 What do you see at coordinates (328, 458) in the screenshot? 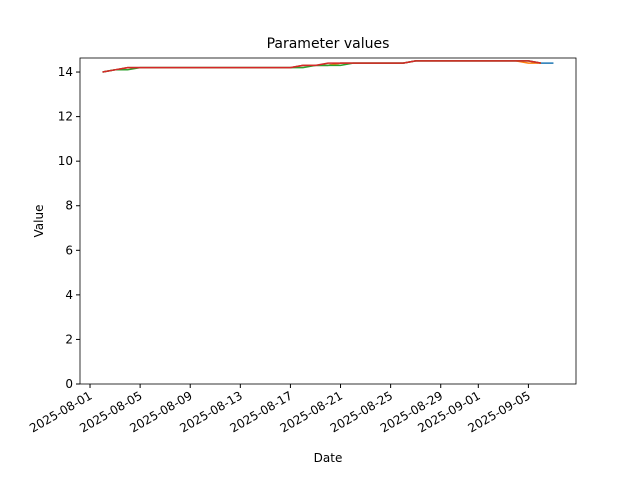
I see `x-axis-label: Date` at bounding box center [328, 458].